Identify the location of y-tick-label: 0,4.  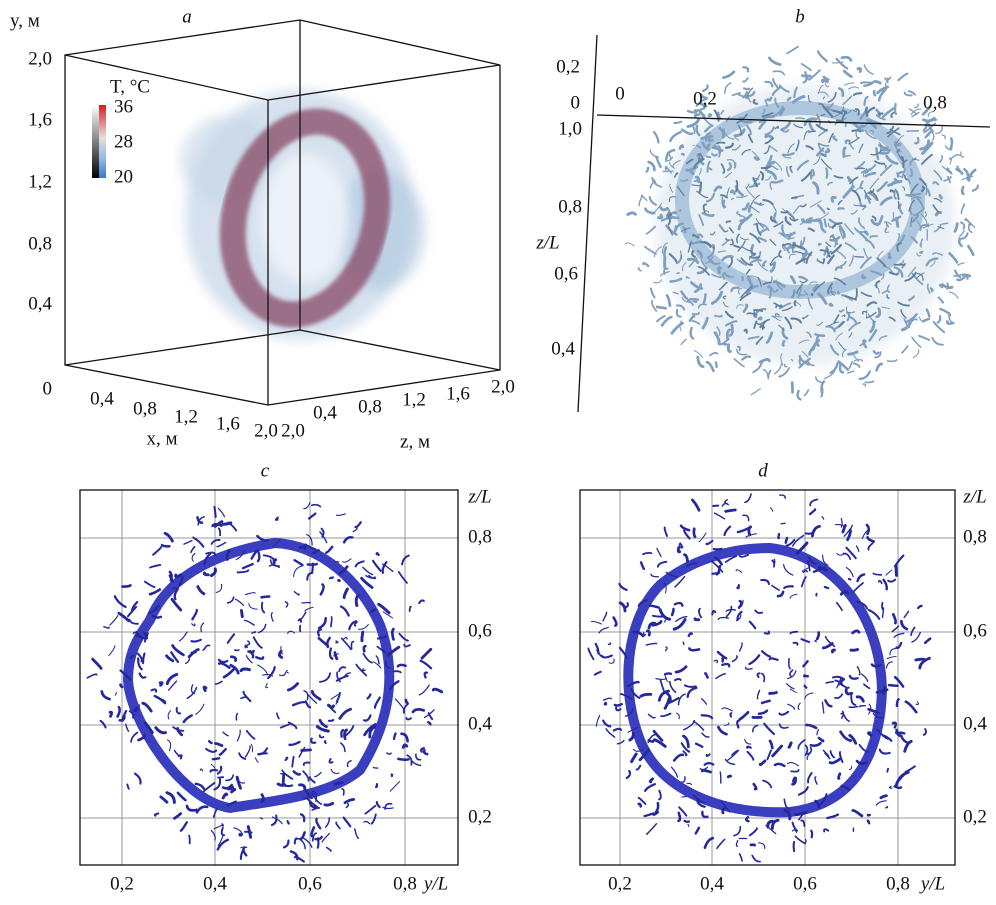
(40, 303).